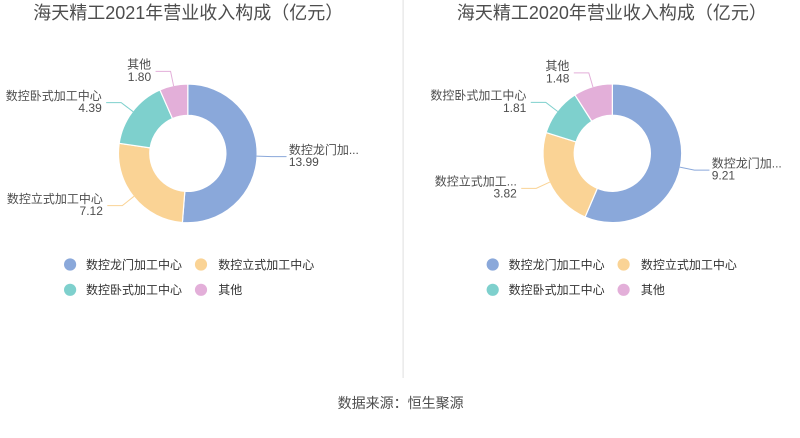  Describe the element at coordinates (612, 13) in the screenshot. I see `svg-text: 海天精工2020年营业收入构成（亿元）` at that location.